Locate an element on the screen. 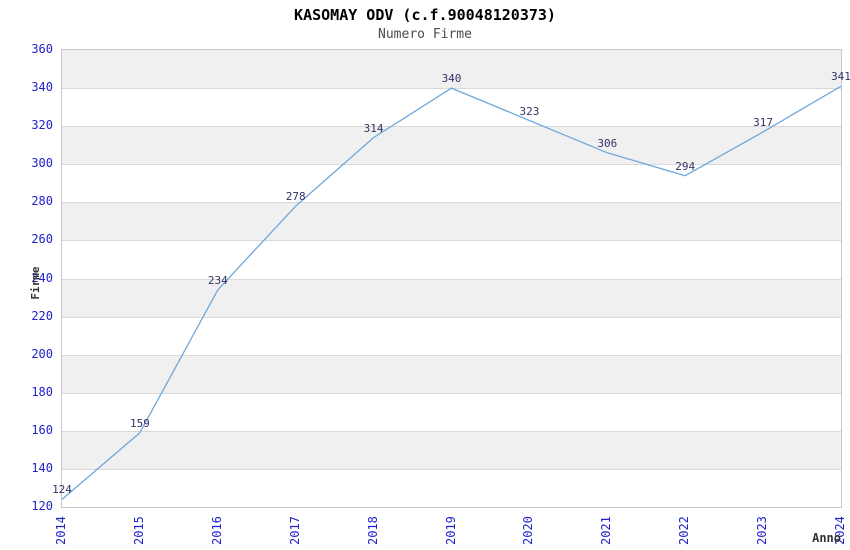 Image resolution: width=850 pixels, height=550 pixels. data-point-label: 294 is located at coordinates (685, 166).